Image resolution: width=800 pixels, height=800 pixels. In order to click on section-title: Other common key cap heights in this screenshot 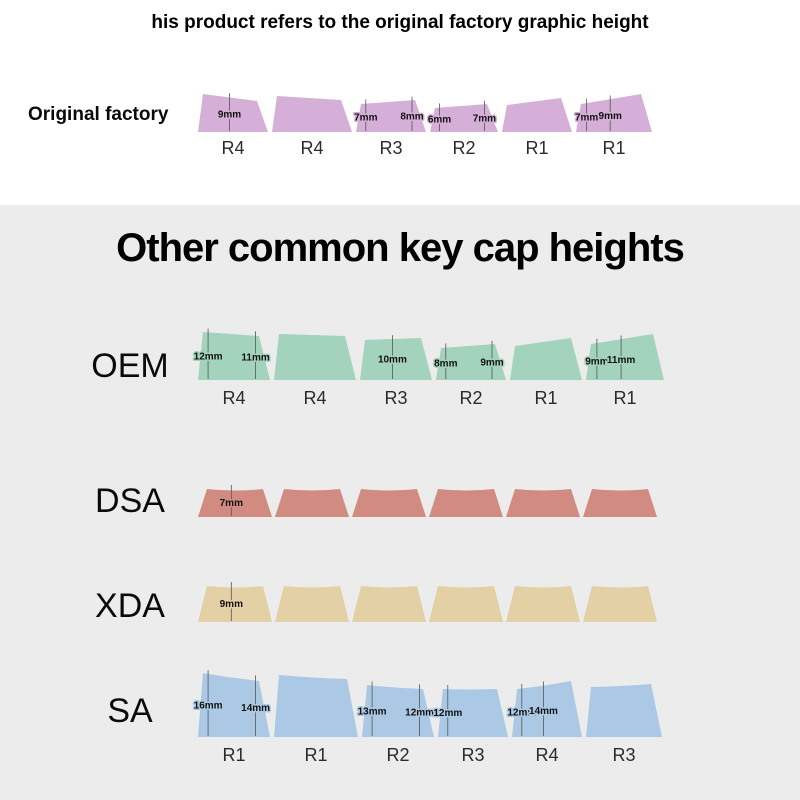, I will do `click(400, 248)`.